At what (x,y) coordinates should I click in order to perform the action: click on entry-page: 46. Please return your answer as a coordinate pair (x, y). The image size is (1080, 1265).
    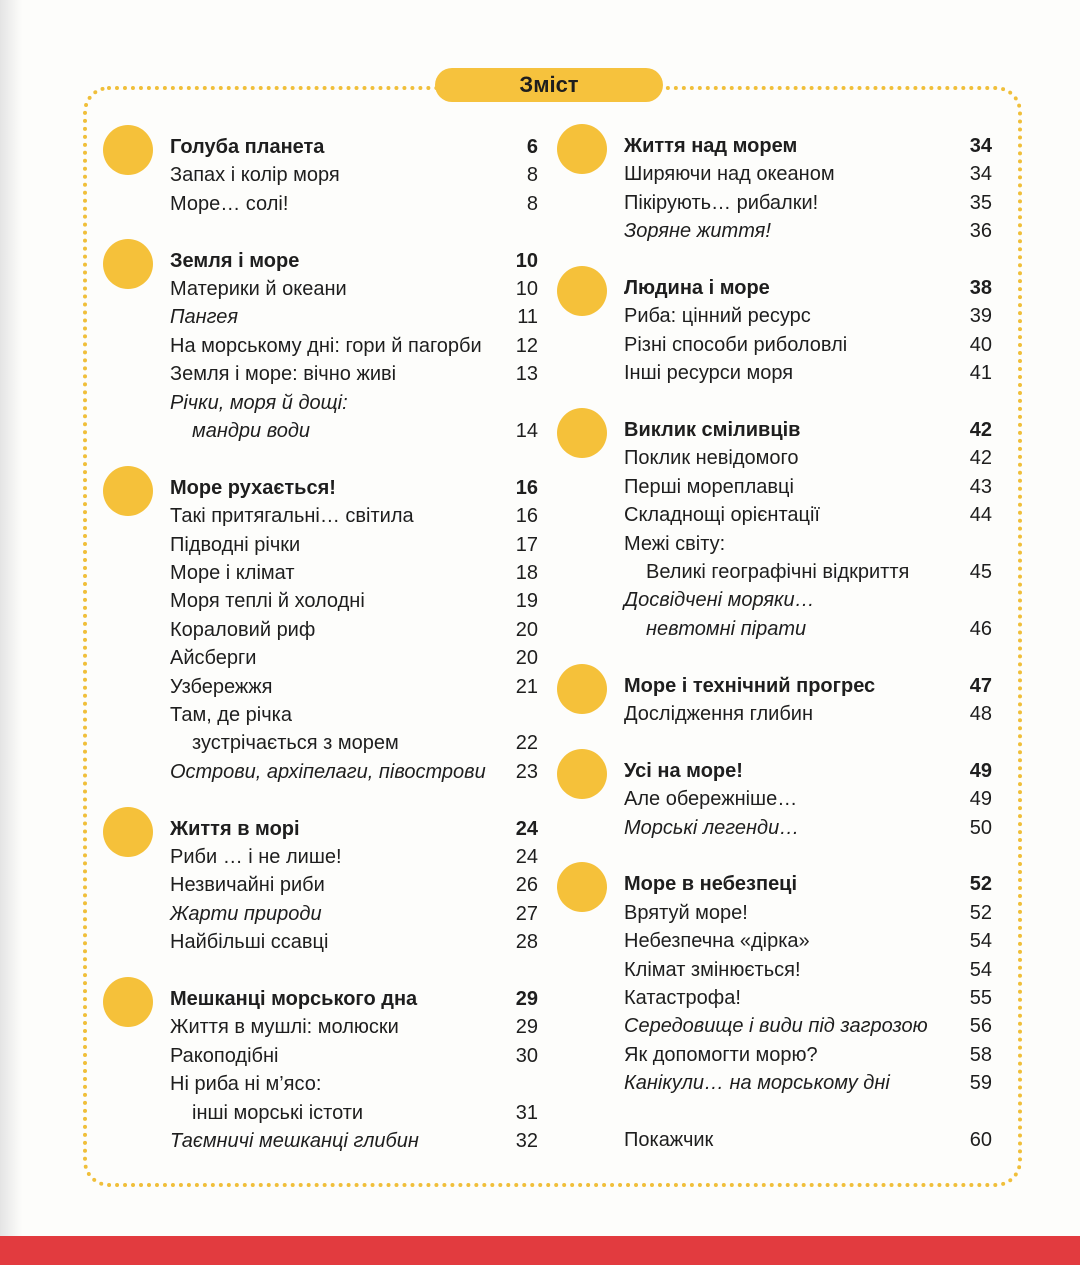
    Looking at the image, I should click on (980, 628).